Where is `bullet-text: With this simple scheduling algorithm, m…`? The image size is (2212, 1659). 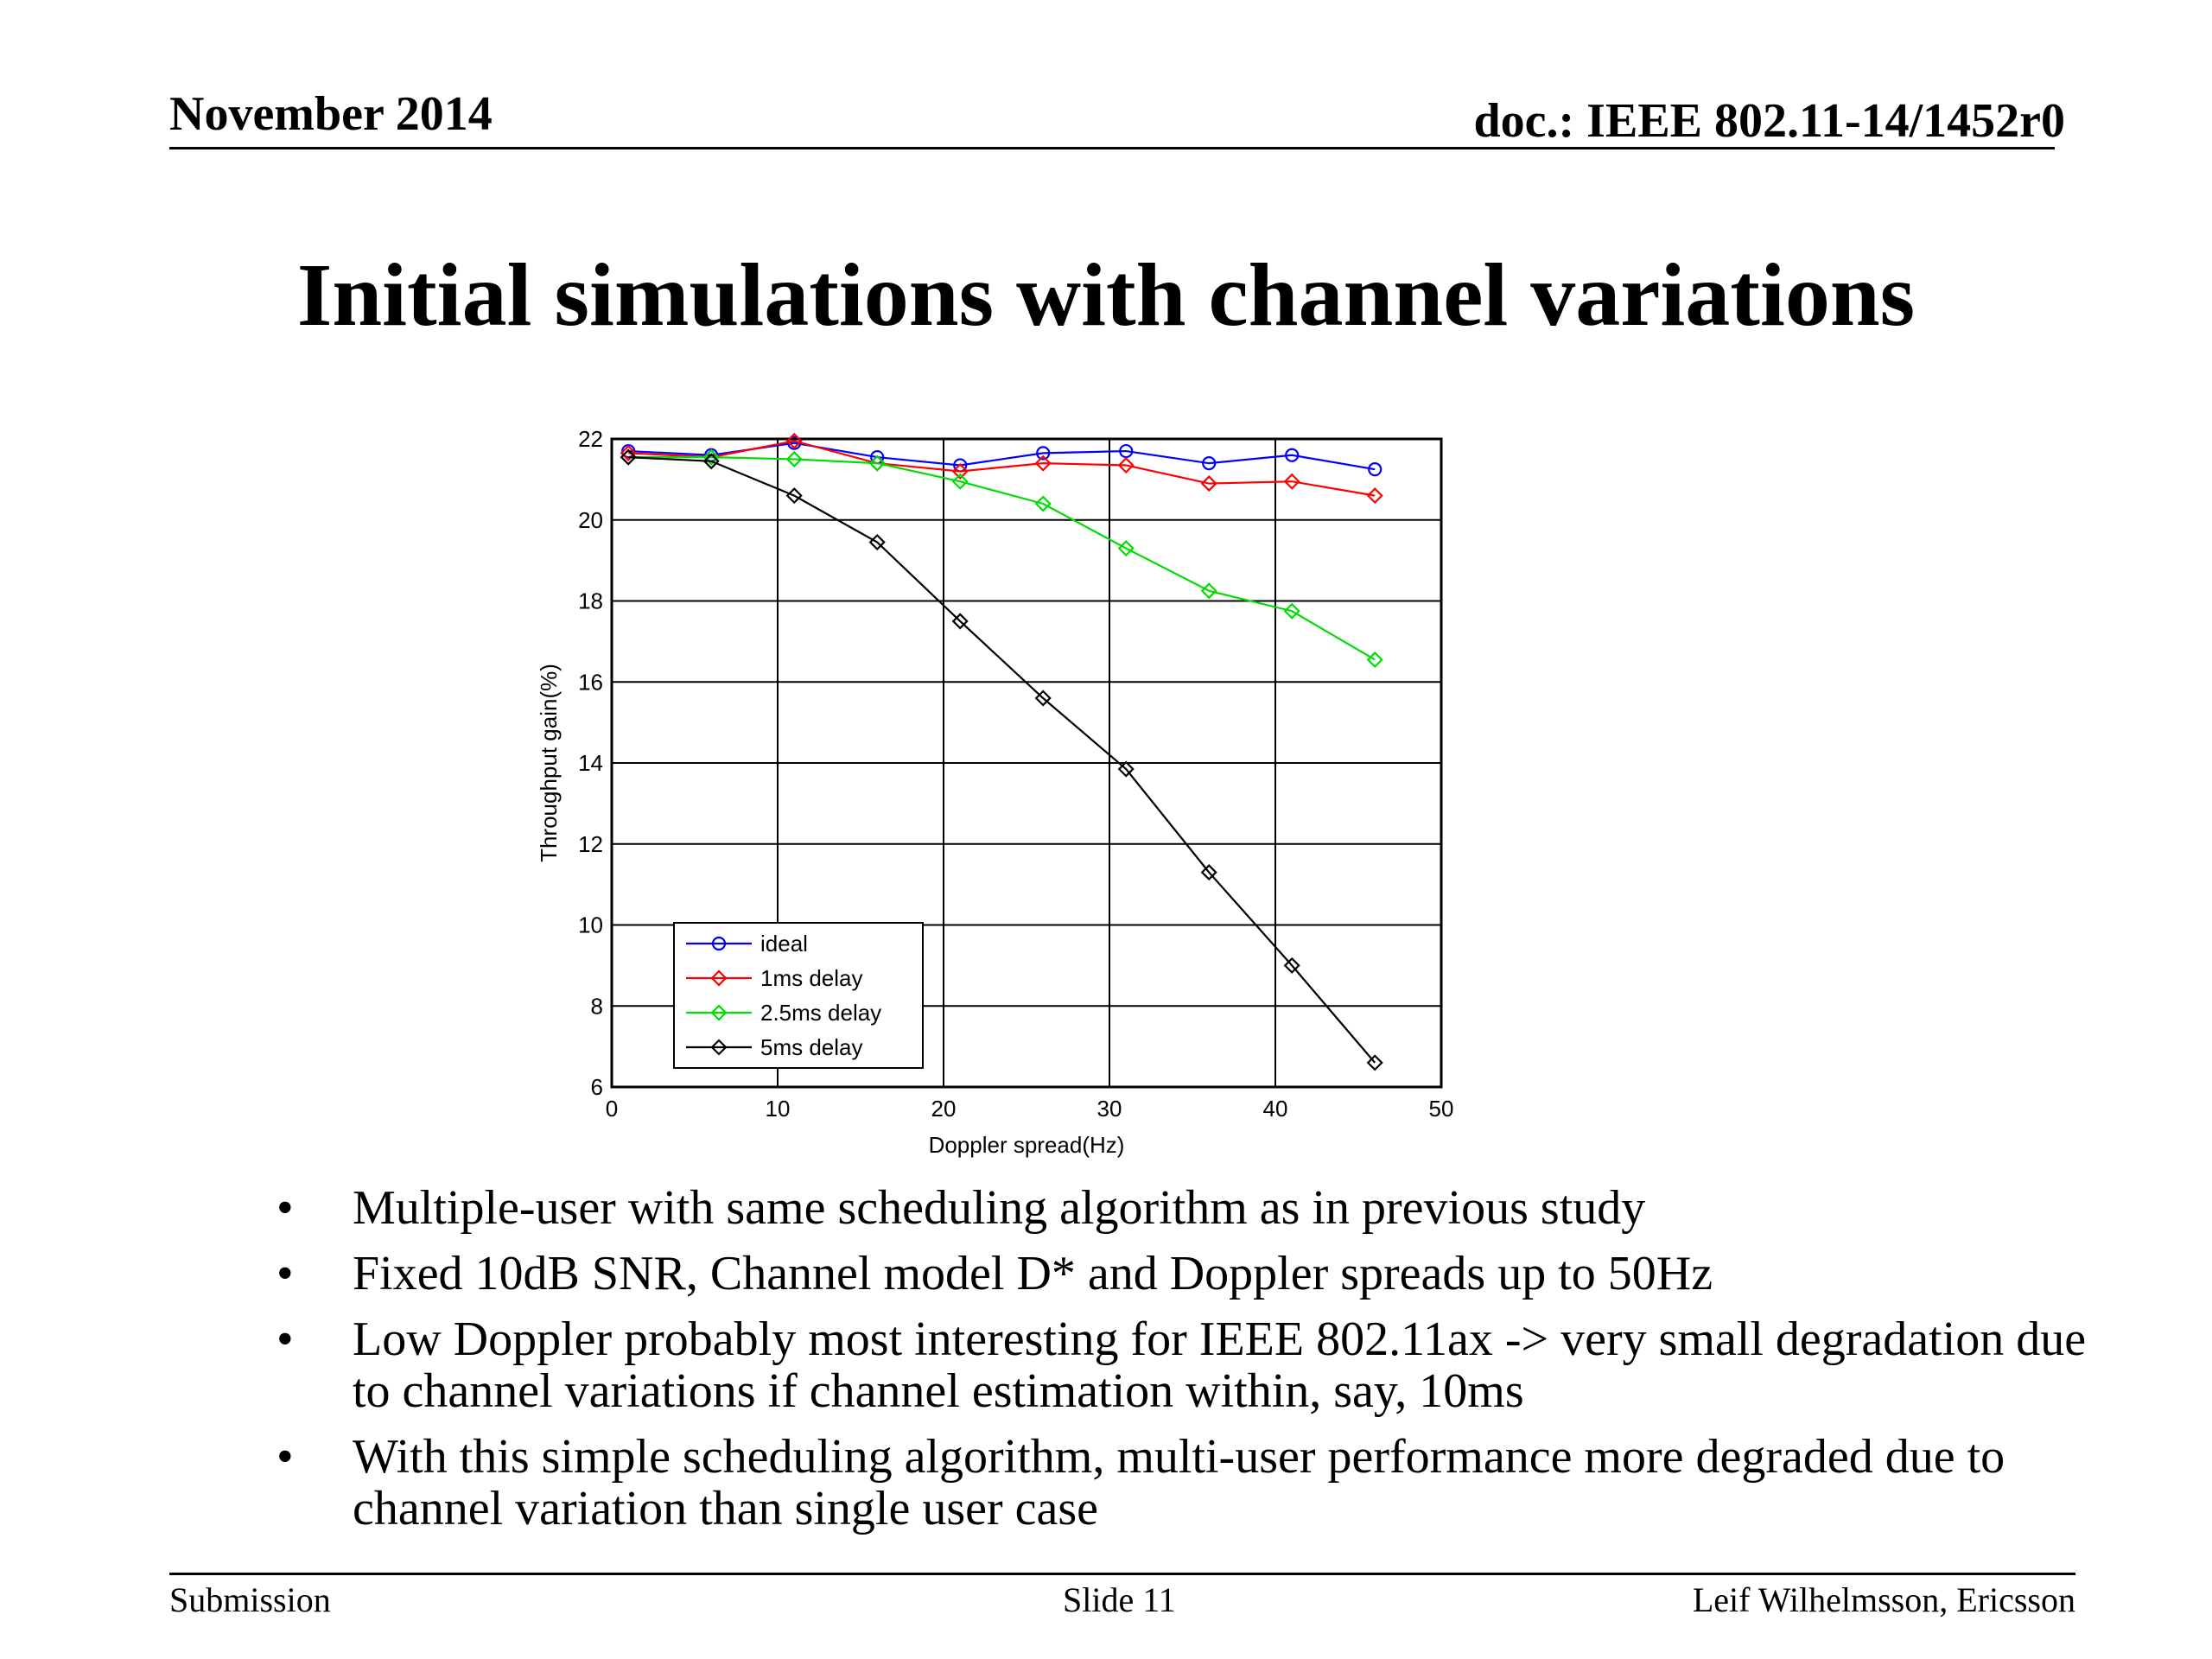 bullet-text: With this simple scheduling algorithm, m… is located at coordinates (1179, 1482).